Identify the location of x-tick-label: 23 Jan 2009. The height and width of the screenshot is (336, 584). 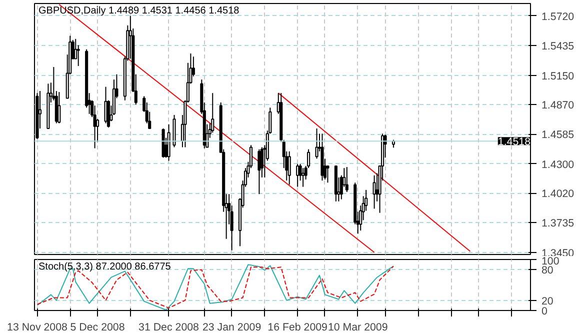
(232, 328).